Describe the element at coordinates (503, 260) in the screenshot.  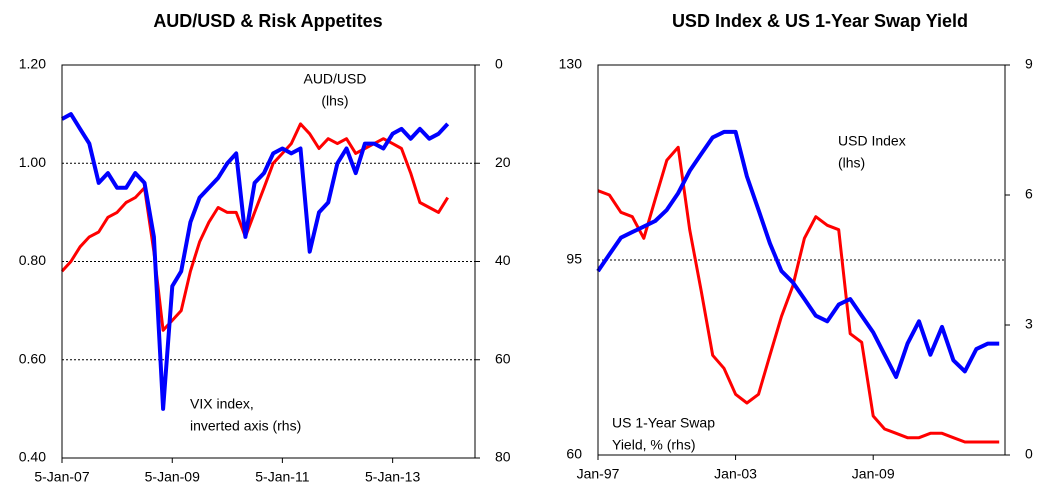
I see `y2-tick-label: 40` at that location.